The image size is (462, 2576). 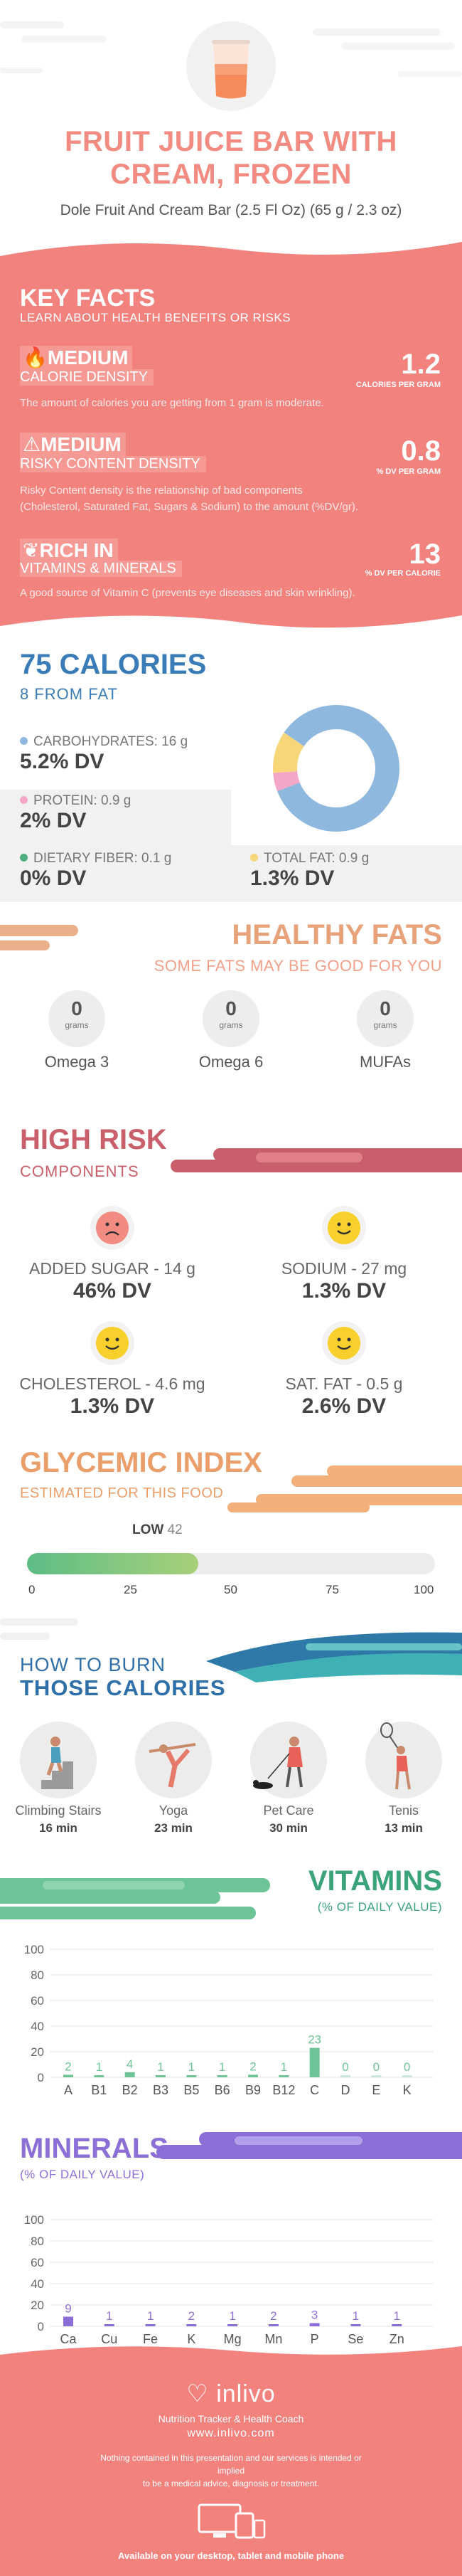 What do you see at coordinates (68, 2339) in the screenshot?
I see `minerals-category-label: Ca` at bounding box center [68, 2339].